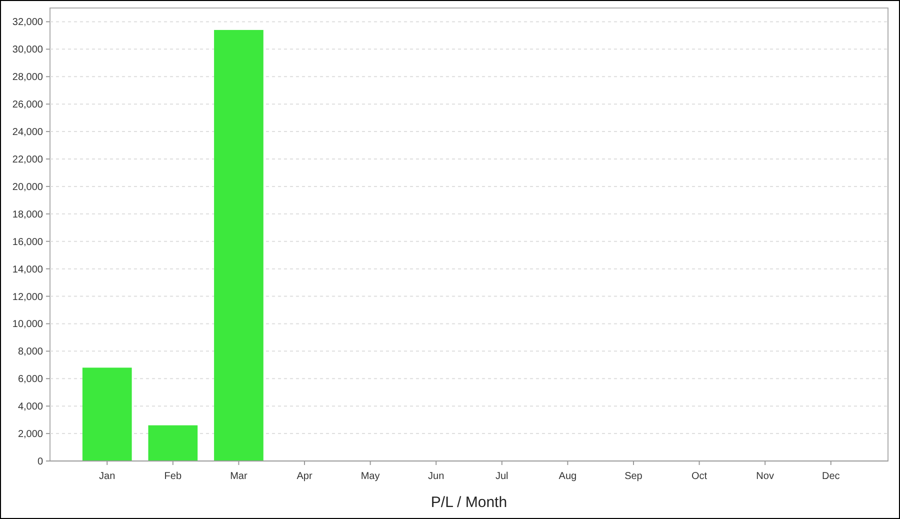  Describe the element at coordinates (28, 214) in the screenshot. I see `y-tick-label: 18,000` at that location.